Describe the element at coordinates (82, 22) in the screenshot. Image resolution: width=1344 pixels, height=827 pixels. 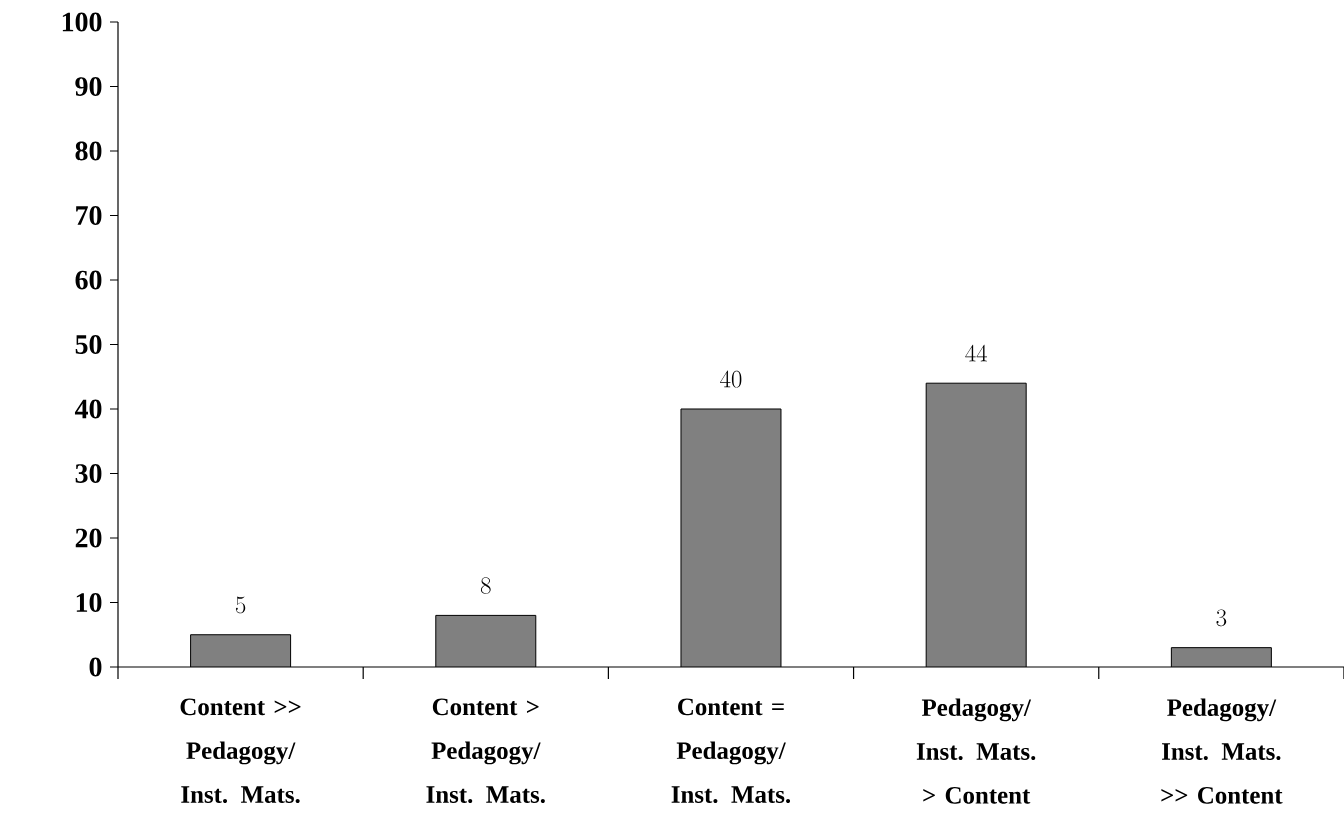
I see `y-tick-label: 100` at that location.